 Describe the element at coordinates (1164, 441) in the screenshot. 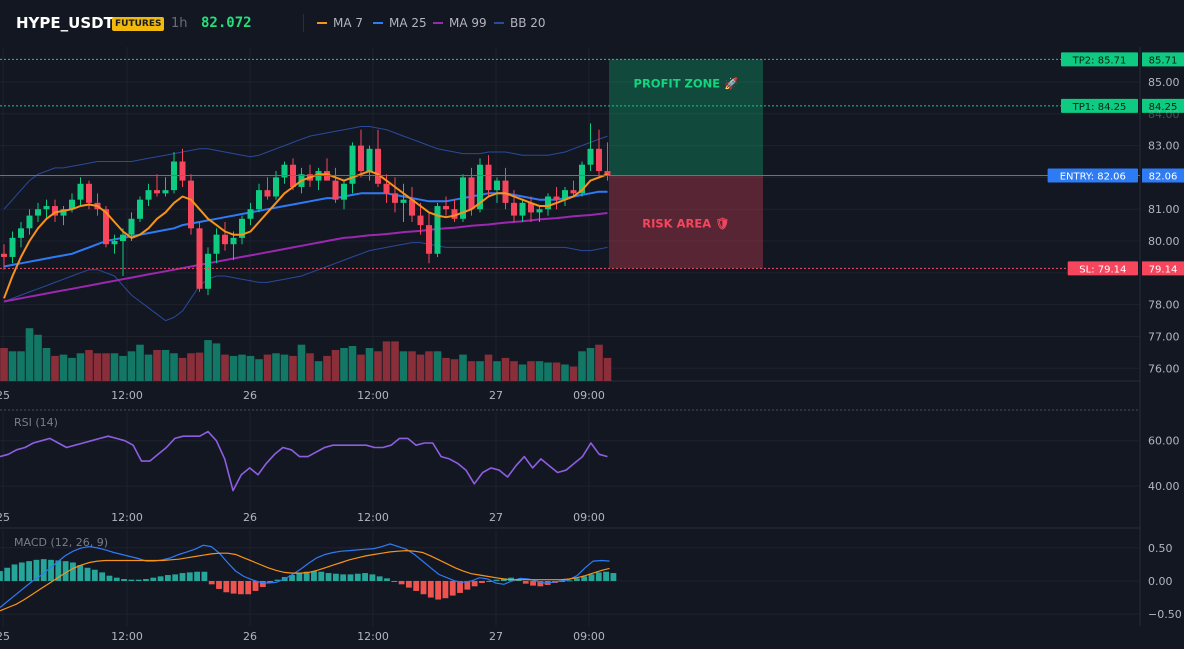

I see `rsi-axis-label: 60.00` at that location.